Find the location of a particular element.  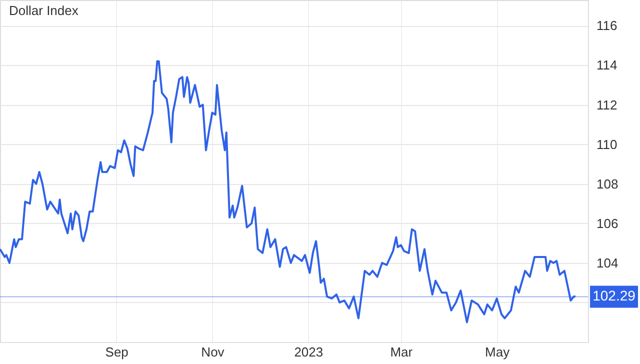

x-tick-label: Mar is located at coordinates (402, 352).